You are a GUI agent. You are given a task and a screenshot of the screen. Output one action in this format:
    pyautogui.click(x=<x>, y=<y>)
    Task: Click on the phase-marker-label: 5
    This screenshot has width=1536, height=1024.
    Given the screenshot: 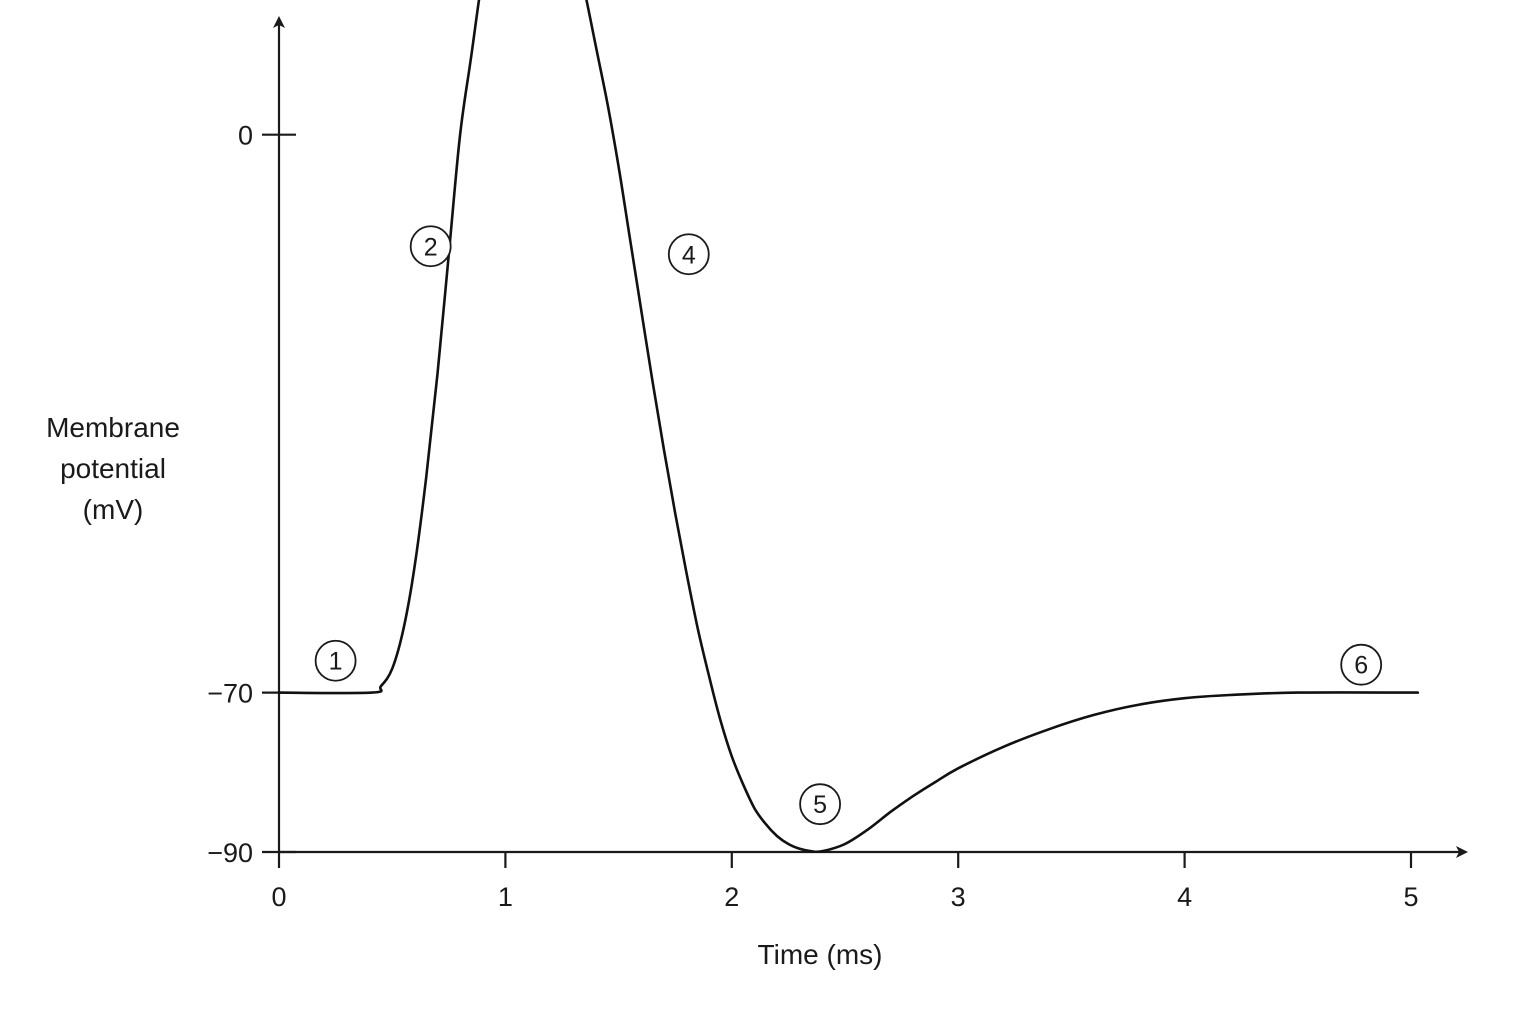 What is the action you would take?
    pyautogui.click(x=820, y=805)
    